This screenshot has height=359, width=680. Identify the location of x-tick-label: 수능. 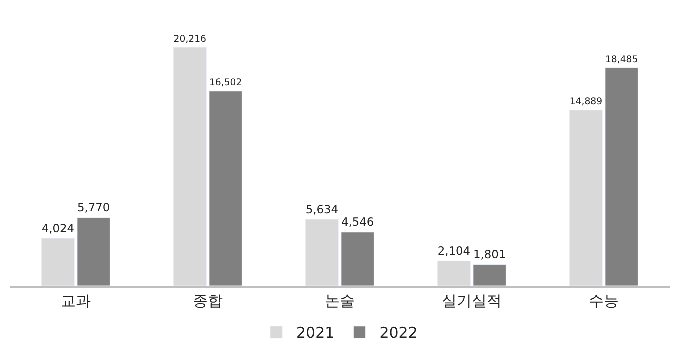
(604, 301).